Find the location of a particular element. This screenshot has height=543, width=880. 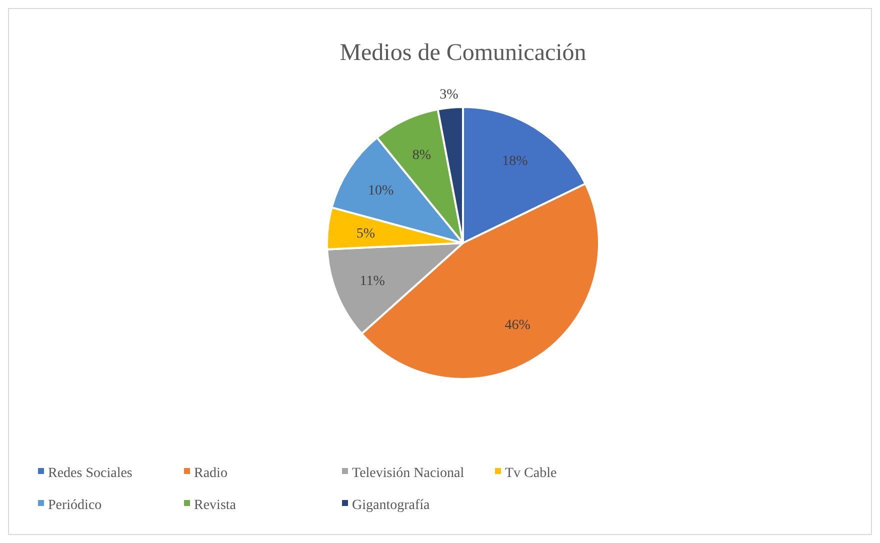

chart-title: Medios de Comunicación is located at coordinates (463, 53).